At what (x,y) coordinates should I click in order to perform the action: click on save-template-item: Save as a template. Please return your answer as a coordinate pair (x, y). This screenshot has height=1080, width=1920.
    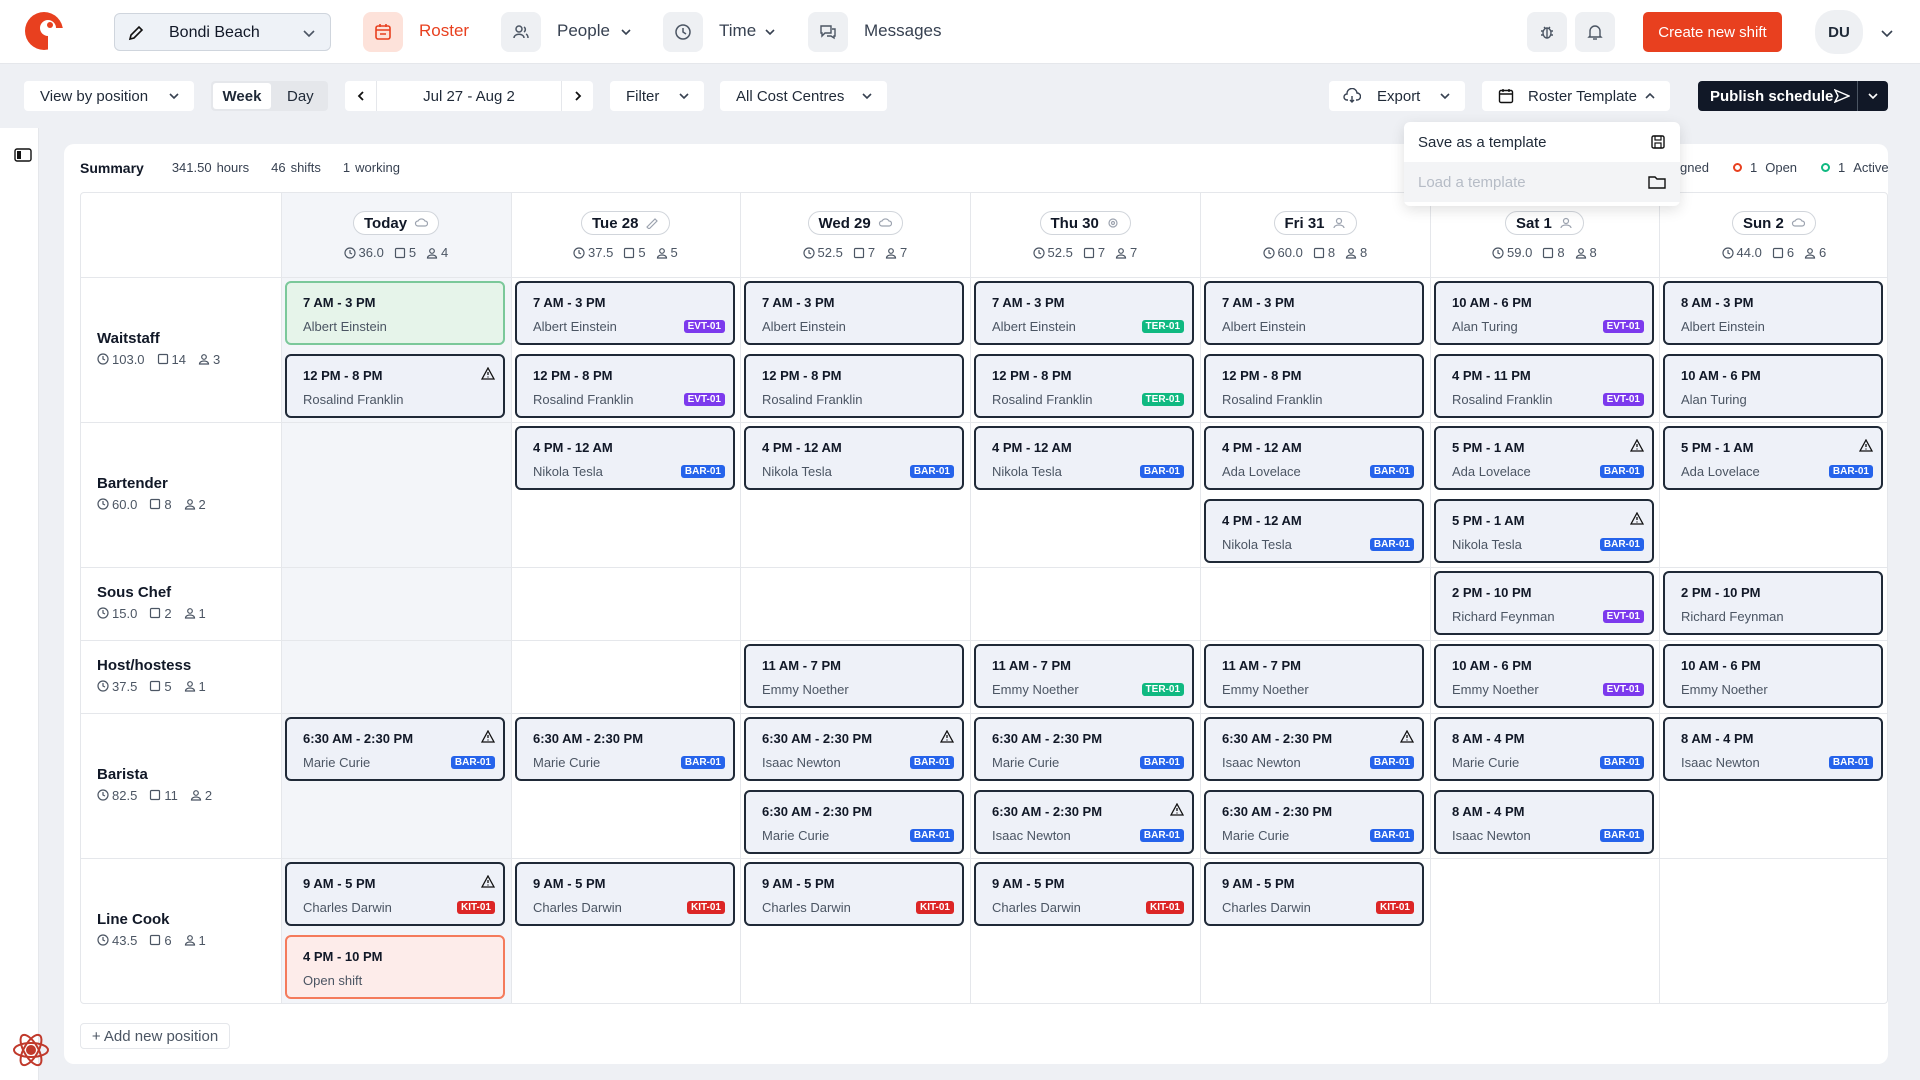
    Looking at the image, I should click on (1542, 142).